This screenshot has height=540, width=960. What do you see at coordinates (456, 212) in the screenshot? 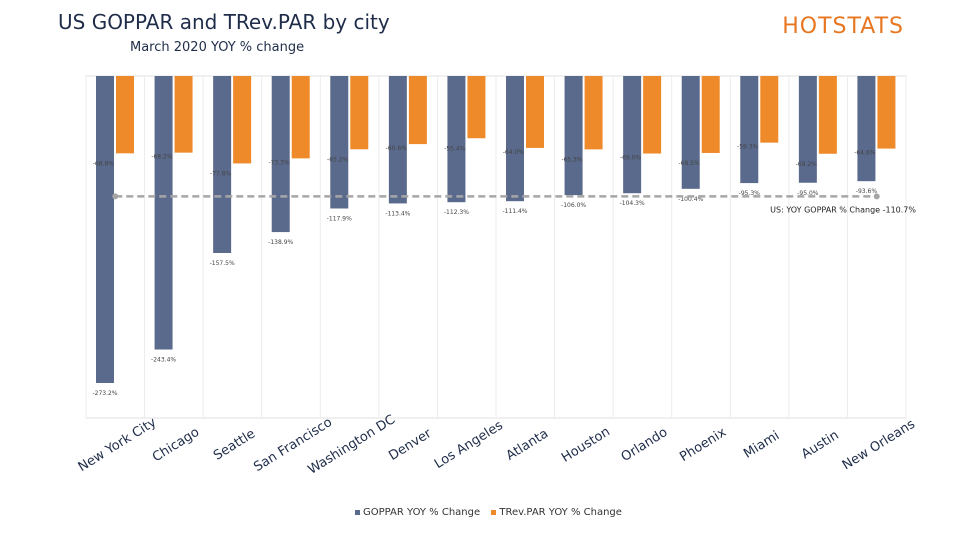
I see `goppar-value-label: -112.3%` at bounding box center [456, 212].